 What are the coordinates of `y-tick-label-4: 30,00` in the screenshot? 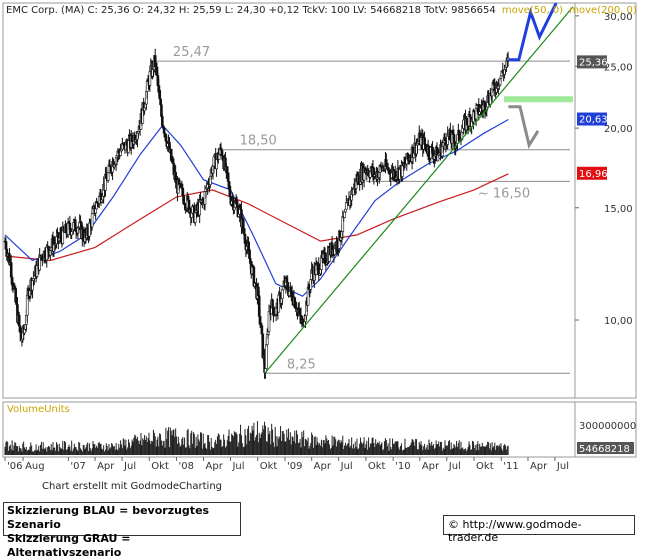 It's located at (618, 17).